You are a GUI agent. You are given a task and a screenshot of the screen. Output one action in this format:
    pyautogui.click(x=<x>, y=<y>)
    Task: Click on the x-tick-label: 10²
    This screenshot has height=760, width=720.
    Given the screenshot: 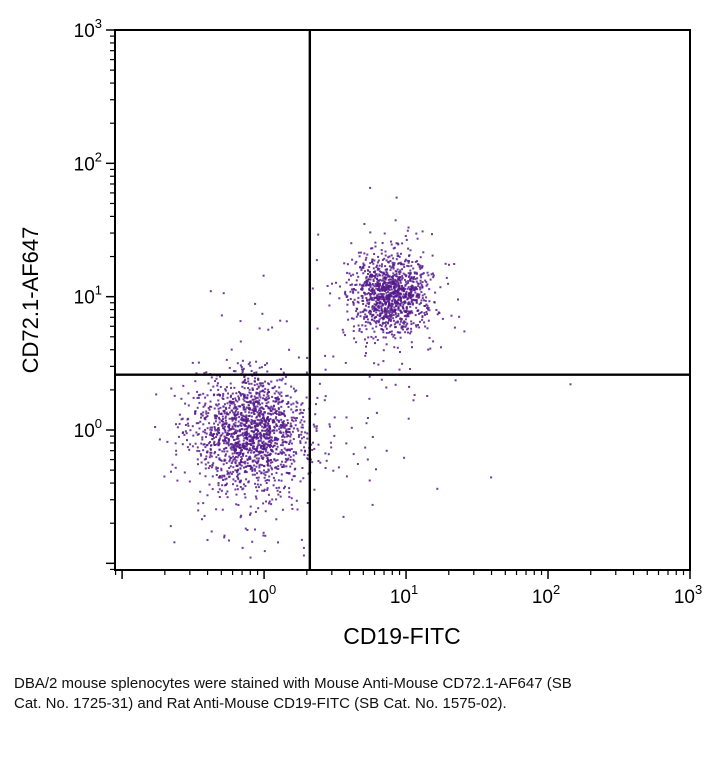 What is the action you would take?
    pyautogui.click(x=546, y=595)
    